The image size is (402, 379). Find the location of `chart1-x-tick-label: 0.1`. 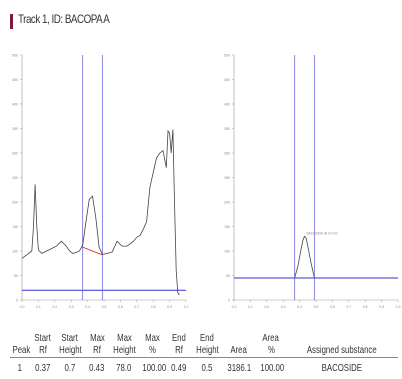

chart1-x-tick-label: 0.1 is located at coordinates (38, 307).